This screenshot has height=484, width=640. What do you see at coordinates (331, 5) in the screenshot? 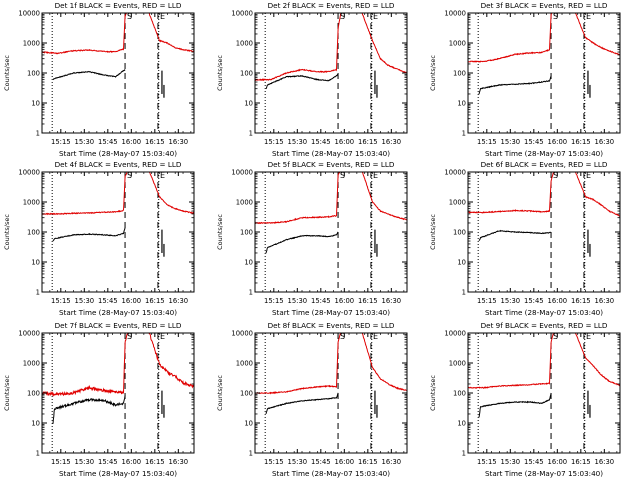
I see `panel-title: Det 2f BLACK = Events, RED = LLD` at bounding box center [331, 5].